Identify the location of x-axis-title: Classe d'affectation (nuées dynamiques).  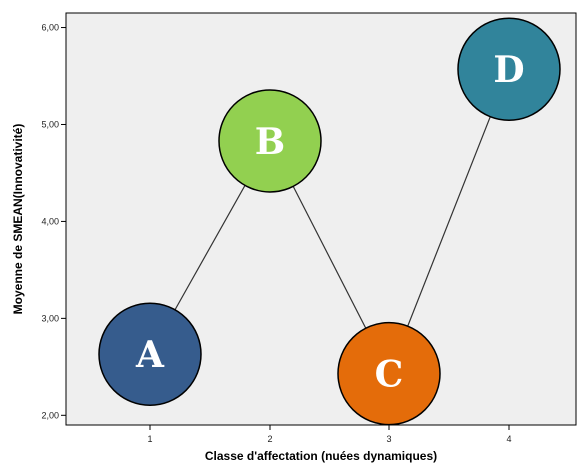
(321, 456).